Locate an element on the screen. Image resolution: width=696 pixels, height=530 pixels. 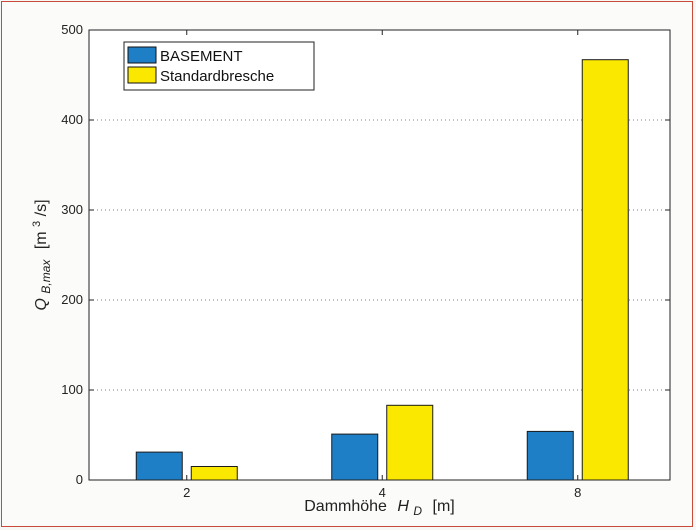
y-axis-label-unit-end: /s] is located at coordinates (41, 207).